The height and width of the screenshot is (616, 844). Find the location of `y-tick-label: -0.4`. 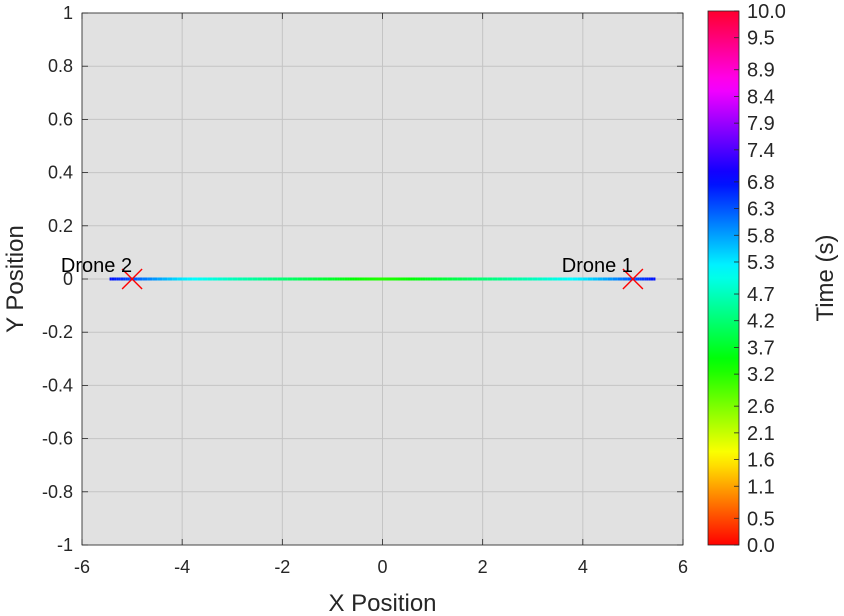

y-tick-label: -0.4 is located at coordinates (57, 385).